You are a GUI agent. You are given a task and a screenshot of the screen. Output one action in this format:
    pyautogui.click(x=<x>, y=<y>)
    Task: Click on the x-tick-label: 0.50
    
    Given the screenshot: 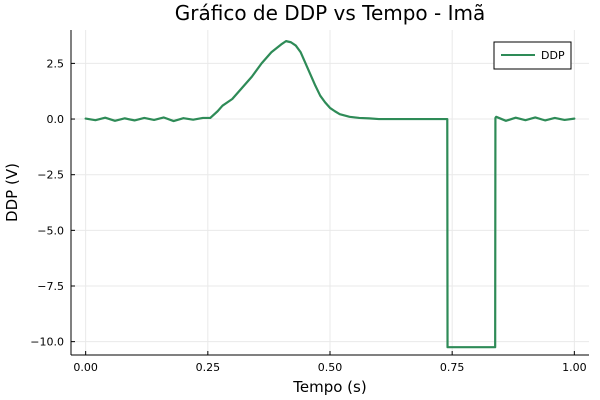 What is the action you would take?
    pyautogui.click(x=330, y=367)
    